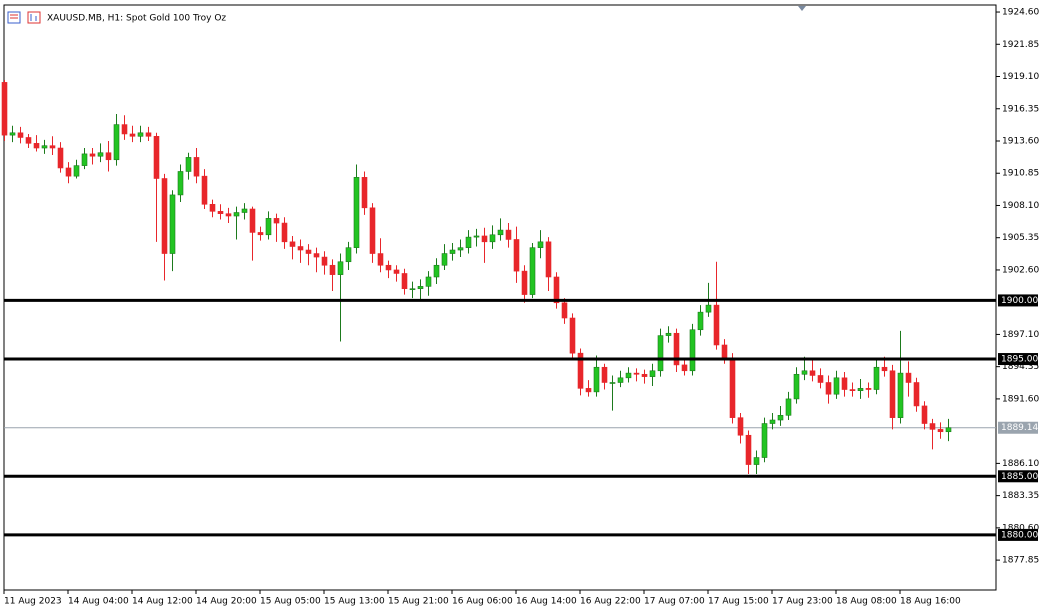 The height and width of the screenshot is (611, 1050). Describe the element at coordinates (1020, 367) in the screenshot. I see `y-tick-label: 1894.35` at that location.